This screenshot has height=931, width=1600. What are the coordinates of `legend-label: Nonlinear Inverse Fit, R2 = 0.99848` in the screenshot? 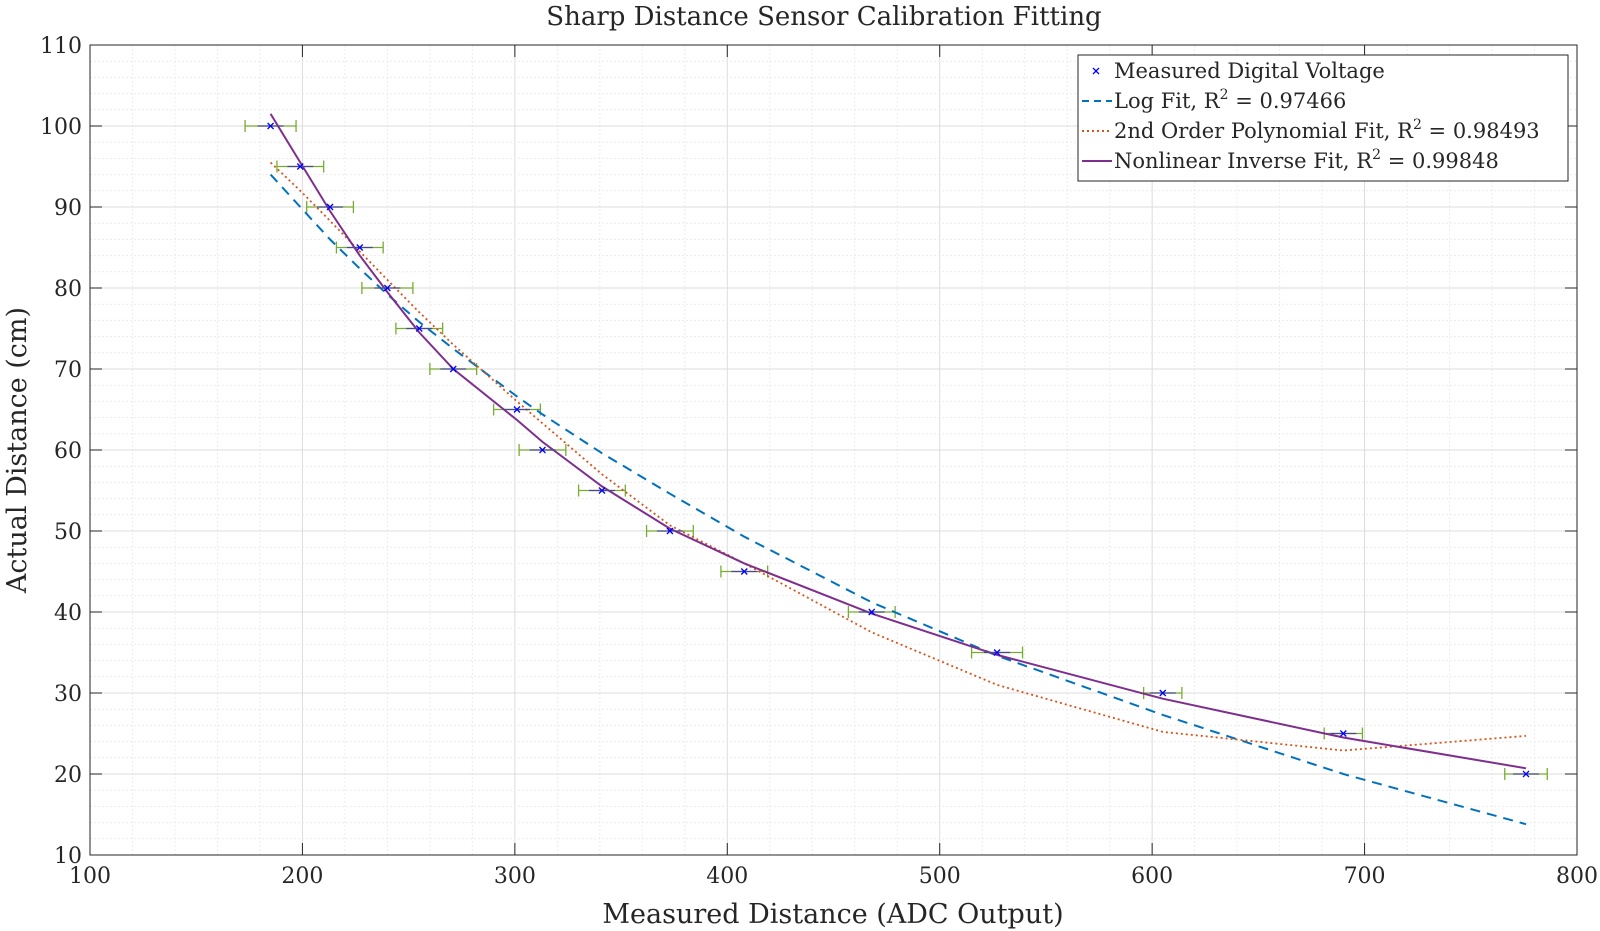 It's located at (1306, 160).